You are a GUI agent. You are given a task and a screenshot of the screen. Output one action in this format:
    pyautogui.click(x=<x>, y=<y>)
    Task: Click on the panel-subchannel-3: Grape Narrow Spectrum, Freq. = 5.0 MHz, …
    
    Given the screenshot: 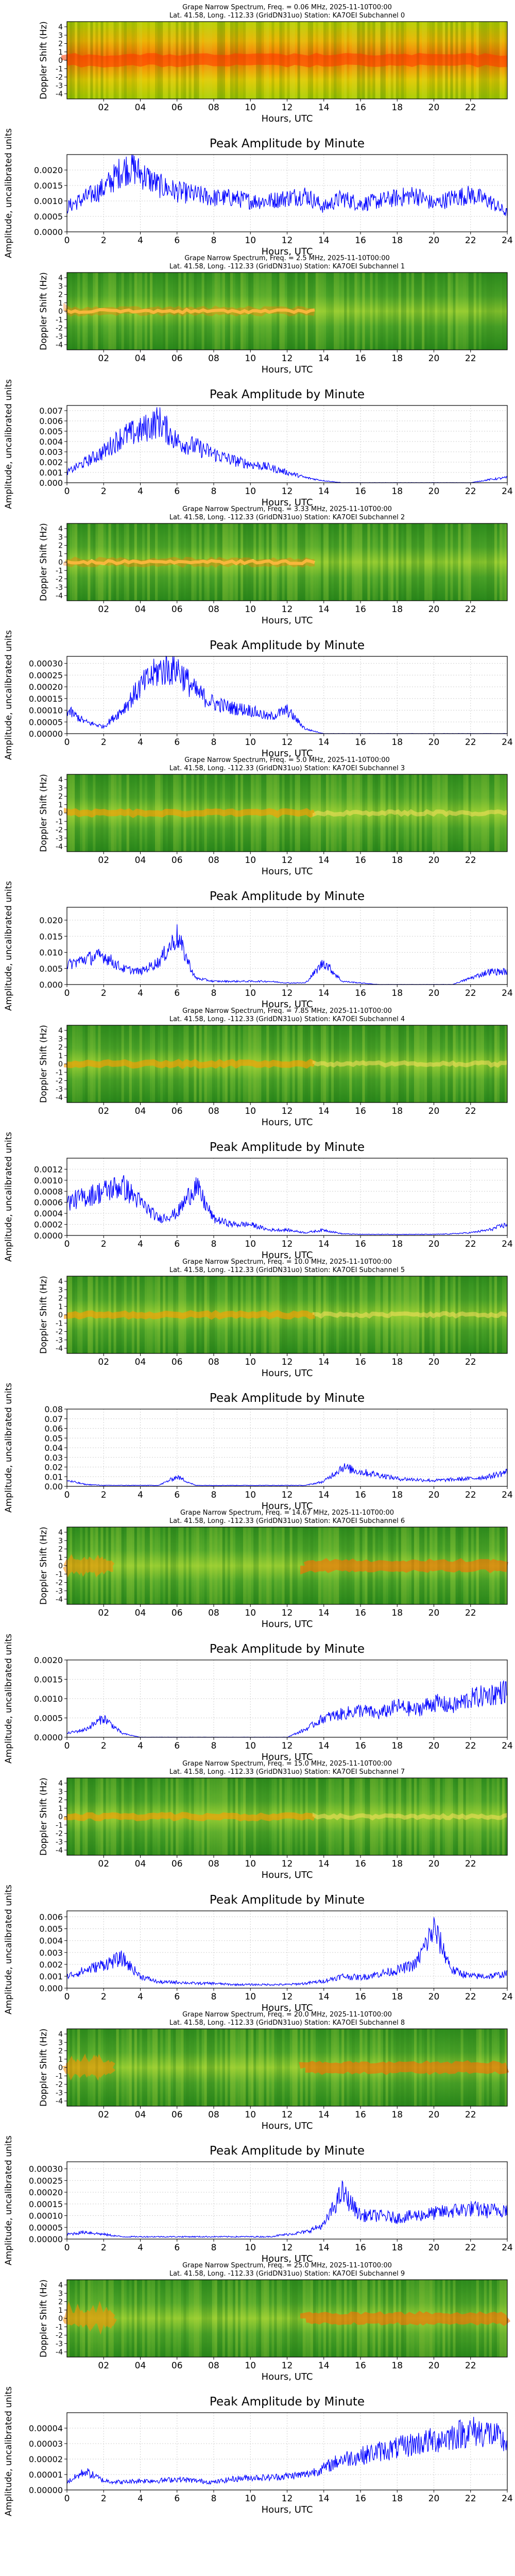 What is the action you would take?
    pyautogui.click(x=258, y=883)
    